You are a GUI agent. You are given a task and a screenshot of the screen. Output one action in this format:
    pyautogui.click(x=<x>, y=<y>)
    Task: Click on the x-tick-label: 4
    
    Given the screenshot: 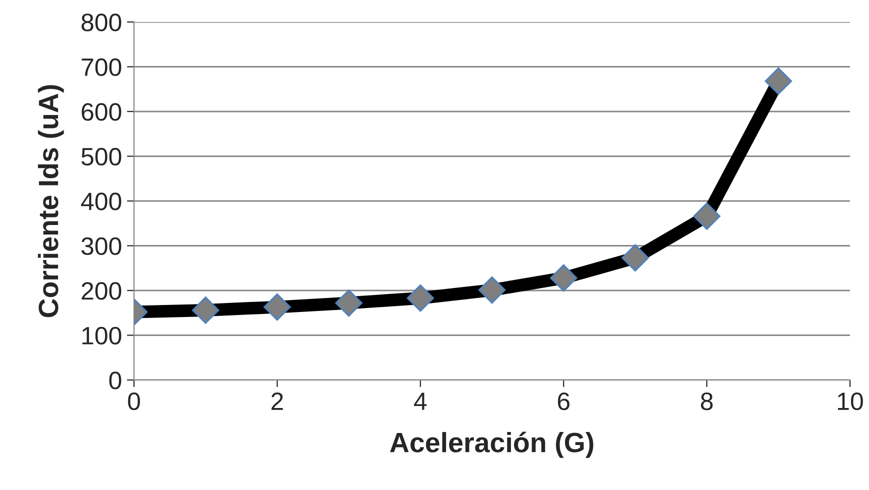 What is the action you would take?
    pyautogui.click(x=420, y=401)
    